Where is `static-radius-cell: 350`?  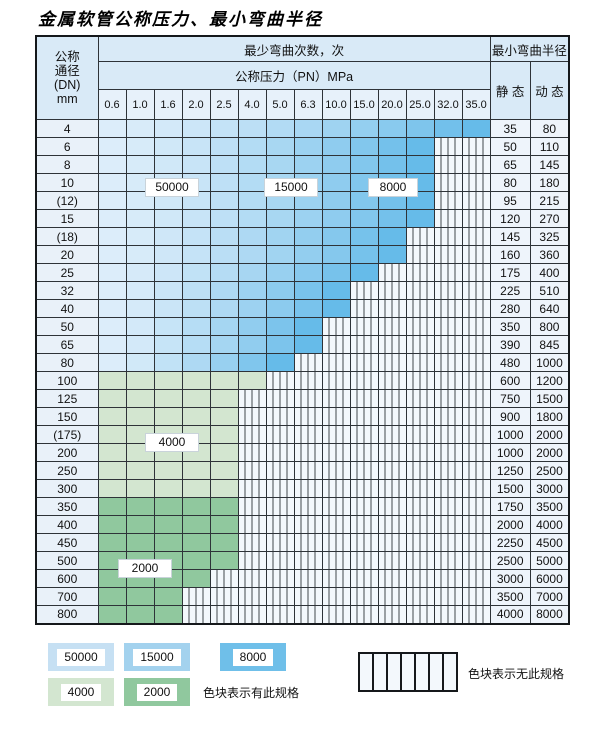 static-radius-cell: 350 is located at coordinates (510, 326).